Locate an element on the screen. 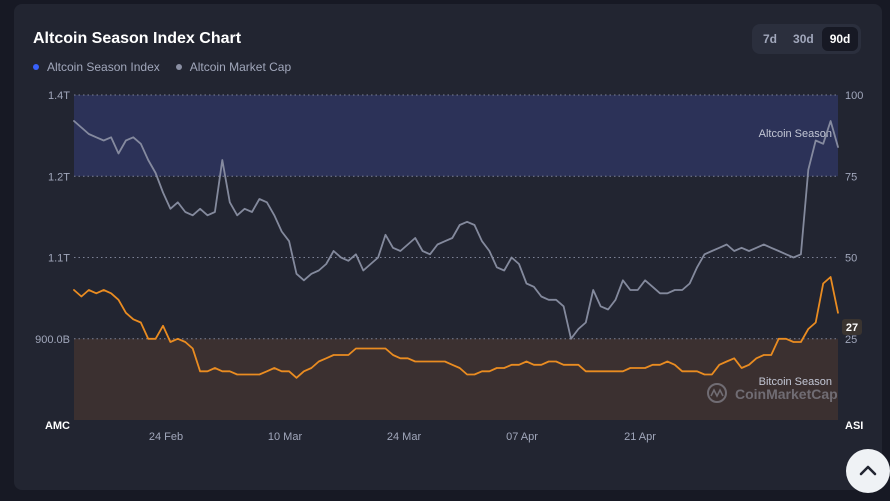  right-tick-label: 25 is located at coordinates (851, 340).